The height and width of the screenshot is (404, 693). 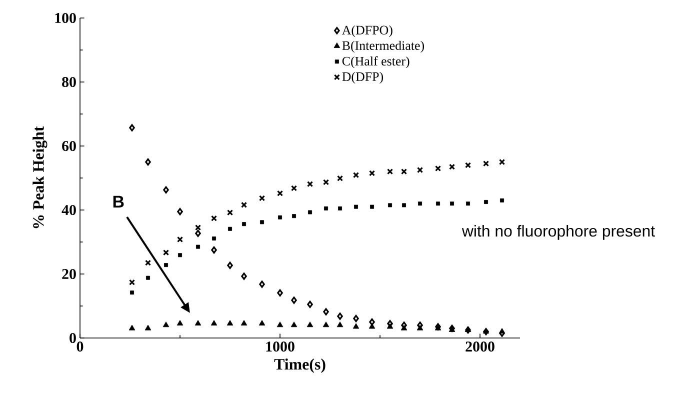 I want to click on y-tick-label: 0, so click(x=73, y=338).